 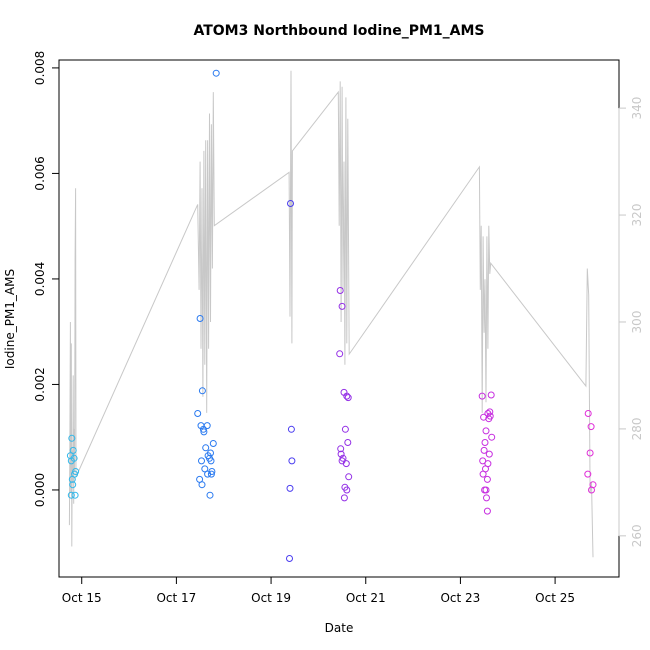 What do you see at coordinates (460, 598) in the screenshot?
I see `x-tick-label: Oct 23` at bounding box center [460, 598].